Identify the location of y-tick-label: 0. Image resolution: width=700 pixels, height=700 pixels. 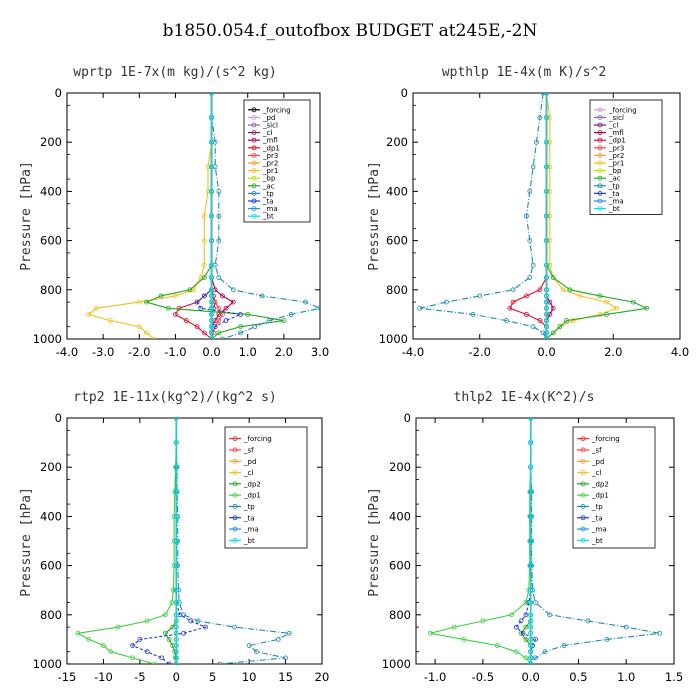
(407, 418).